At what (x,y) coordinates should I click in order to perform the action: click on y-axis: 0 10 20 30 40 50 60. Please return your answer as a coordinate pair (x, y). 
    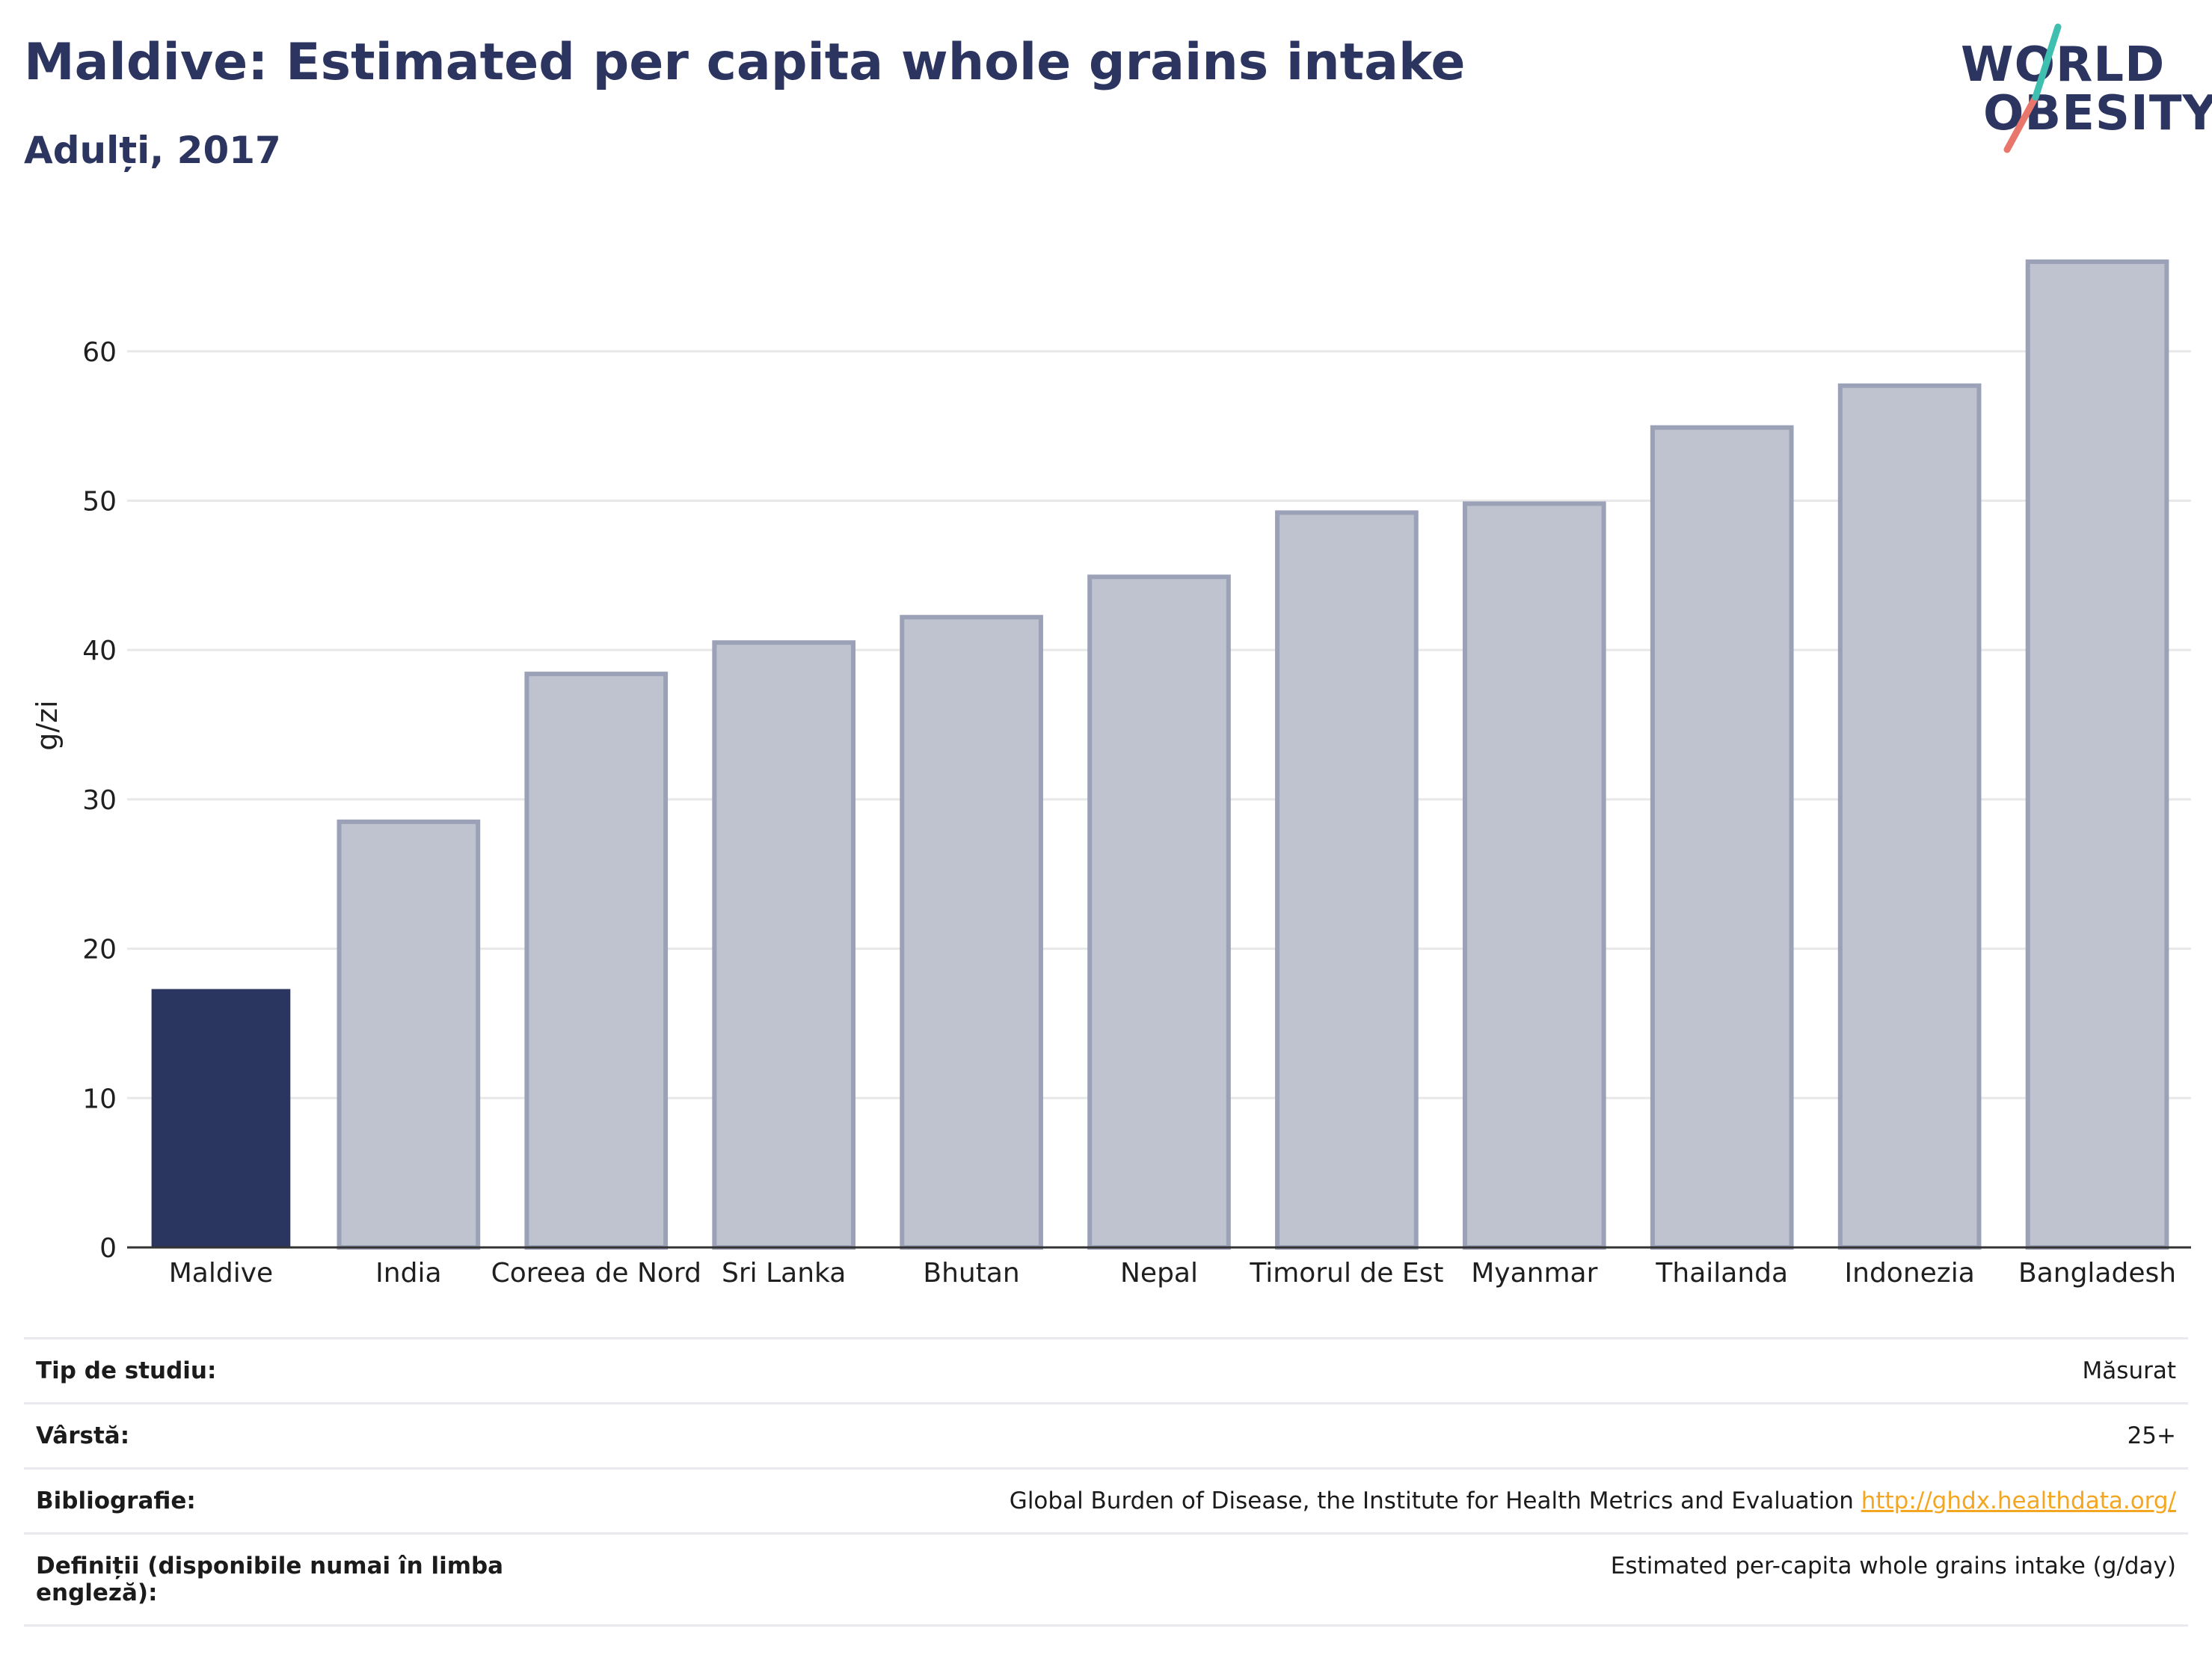
    Looking at the image, I should click on (99, 800).